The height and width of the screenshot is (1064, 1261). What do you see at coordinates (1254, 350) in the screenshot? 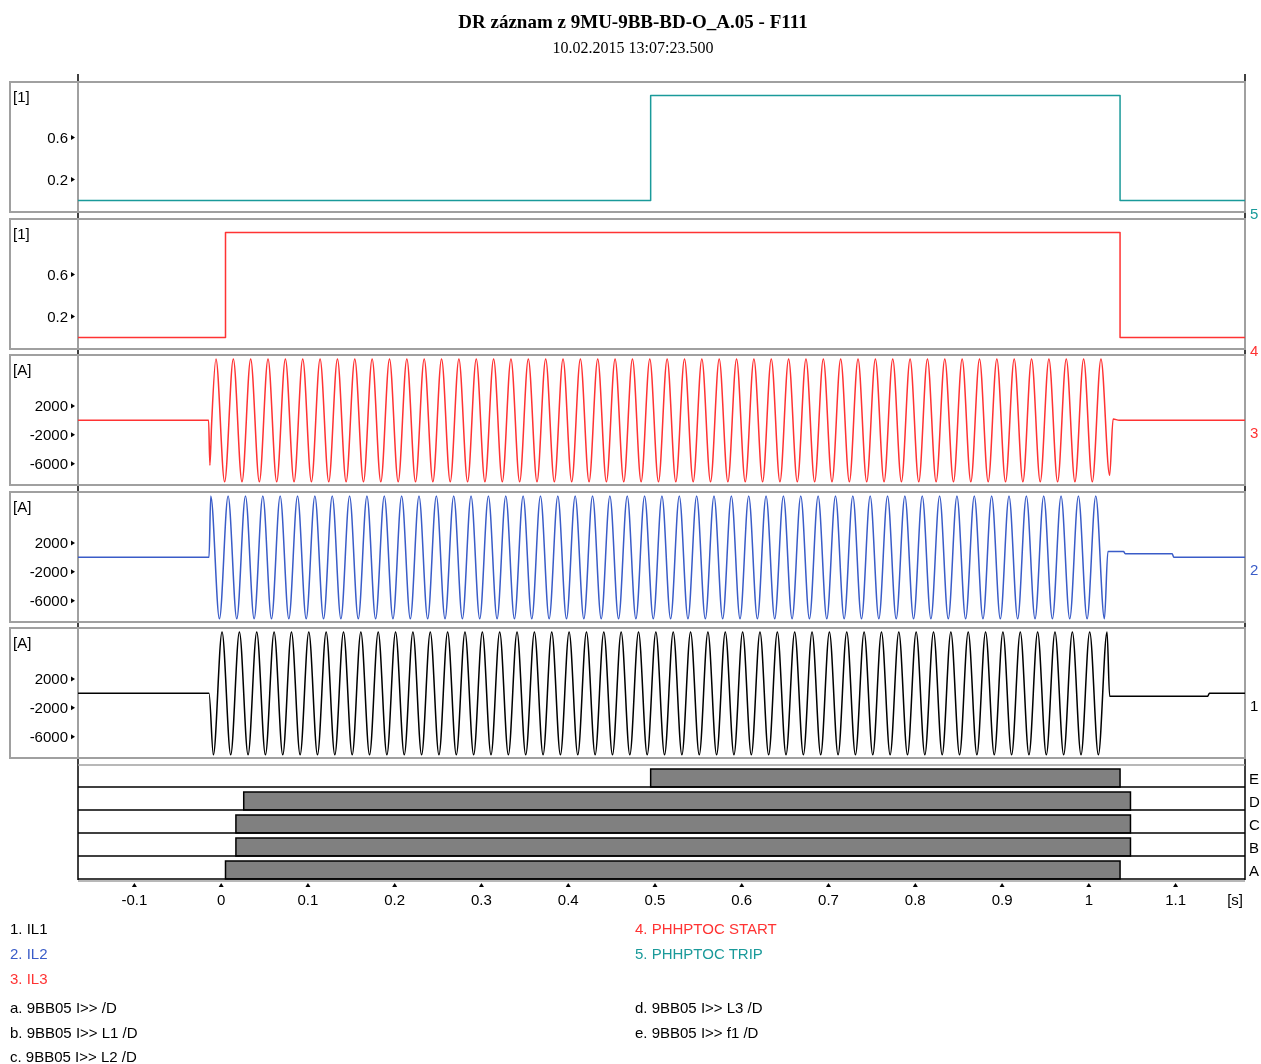
I see `text: 4` at bounding box center [1254, 350].